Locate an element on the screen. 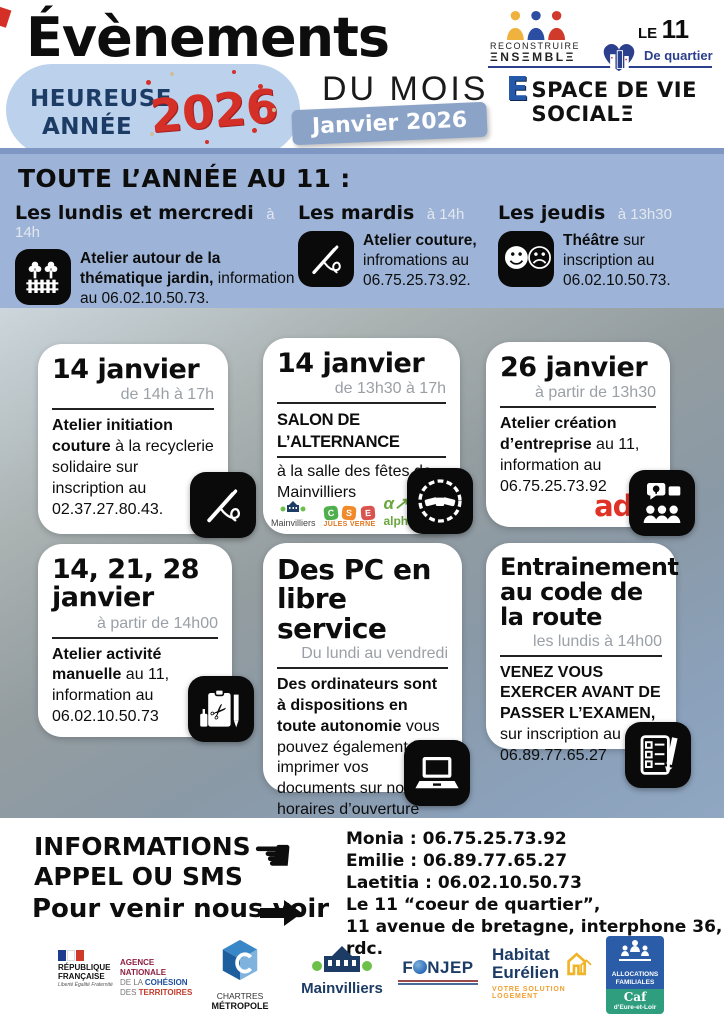  weekly-days-row: Les mardis à 14h is located at coordinates (381, 213).